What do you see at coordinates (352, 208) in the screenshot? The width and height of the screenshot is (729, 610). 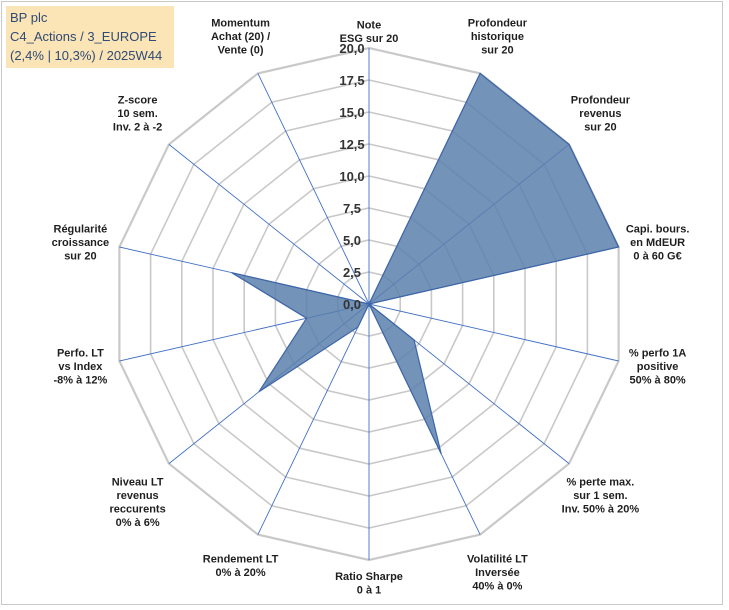 I see `tick-label: 7,5` at bounding box center [352, 208].